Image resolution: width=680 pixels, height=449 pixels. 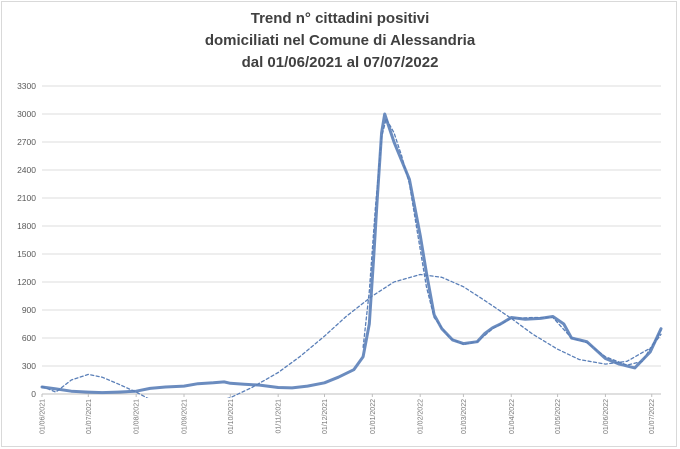 I want to click on y-tick-label: 1200, so click(x=26, y=282).